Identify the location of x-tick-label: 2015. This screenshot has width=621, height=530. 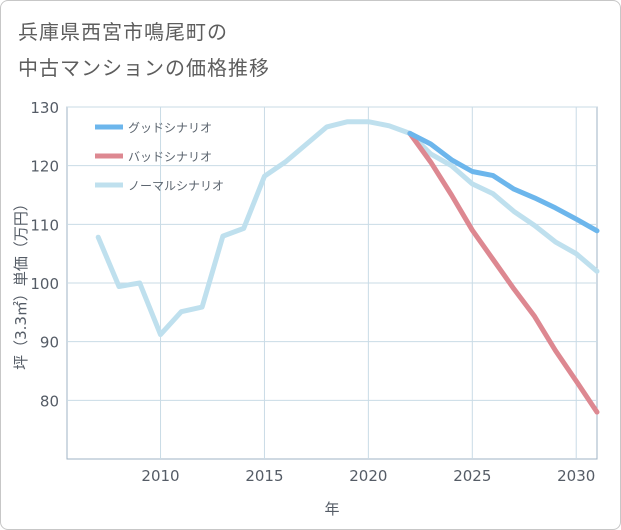
(264, 476).